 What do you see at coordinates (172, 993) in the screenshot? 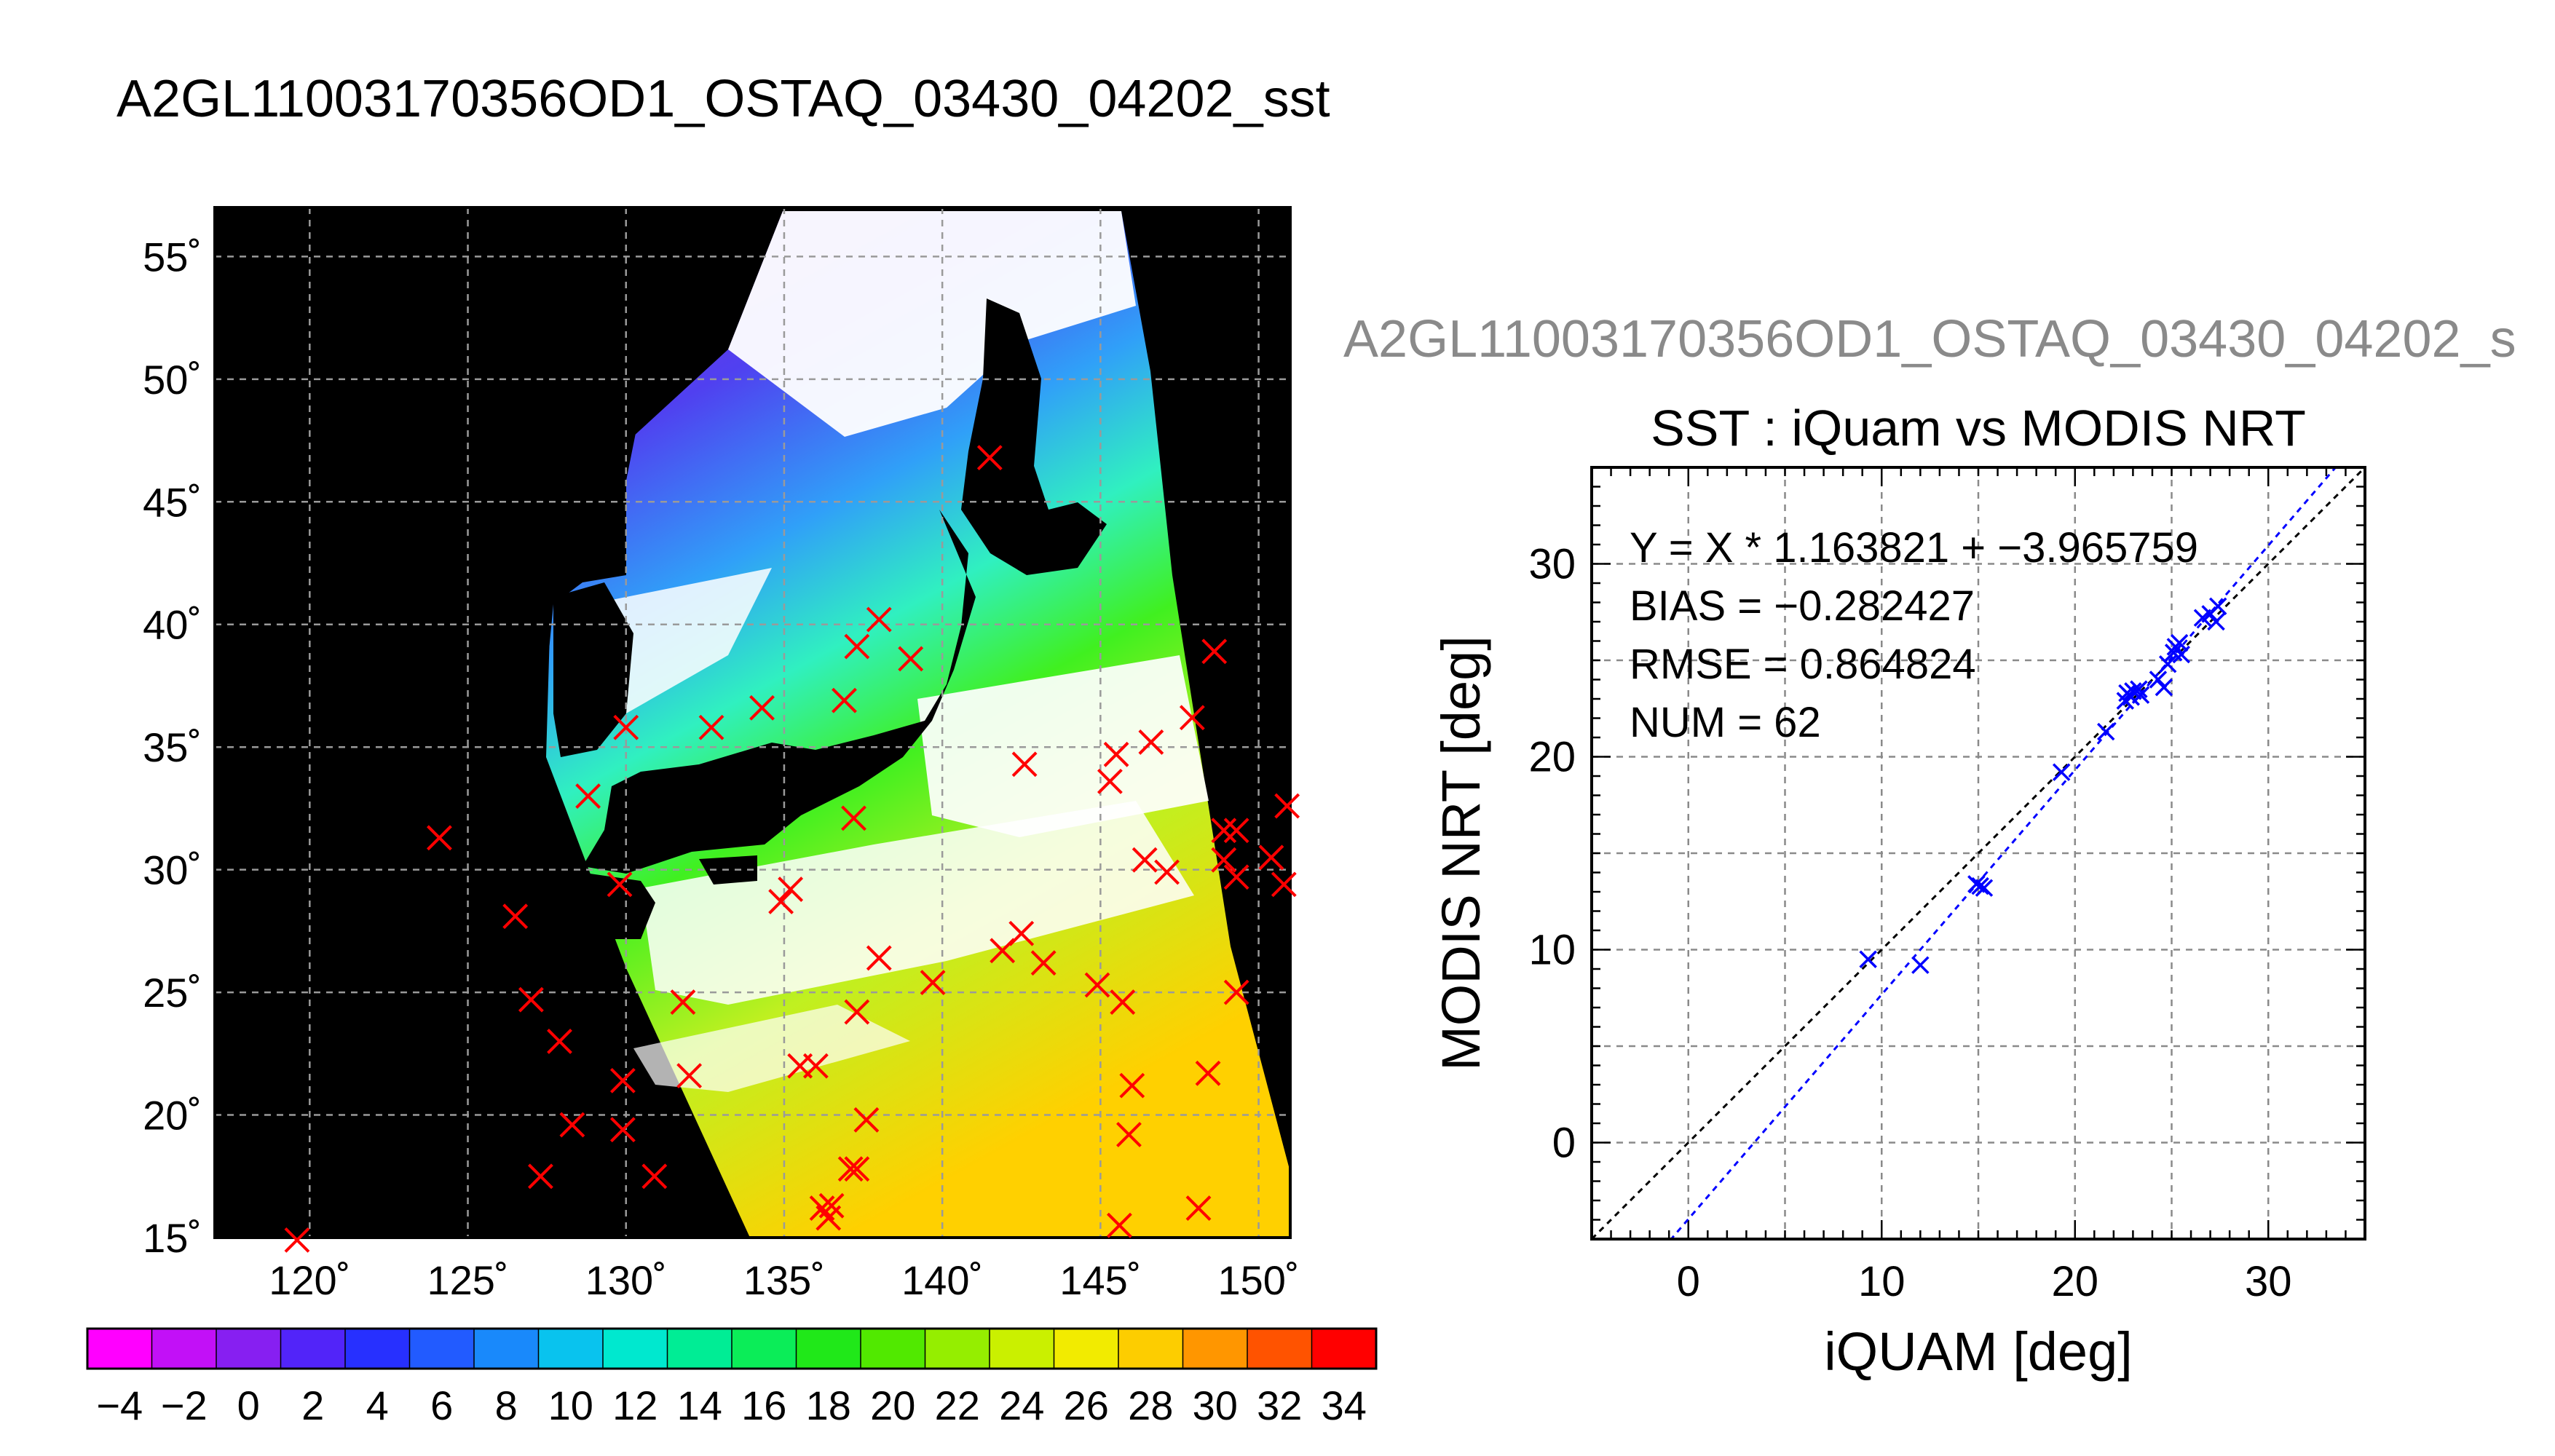
I see `map-latitude-tick: 25˚` at bounding box center [172, 993].